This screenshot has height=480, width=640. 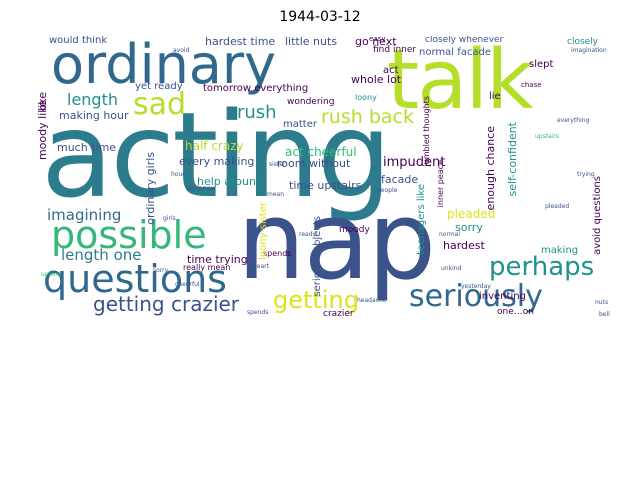 I want to click on word-cloud-word: making hour, so click(x=94, y=115).